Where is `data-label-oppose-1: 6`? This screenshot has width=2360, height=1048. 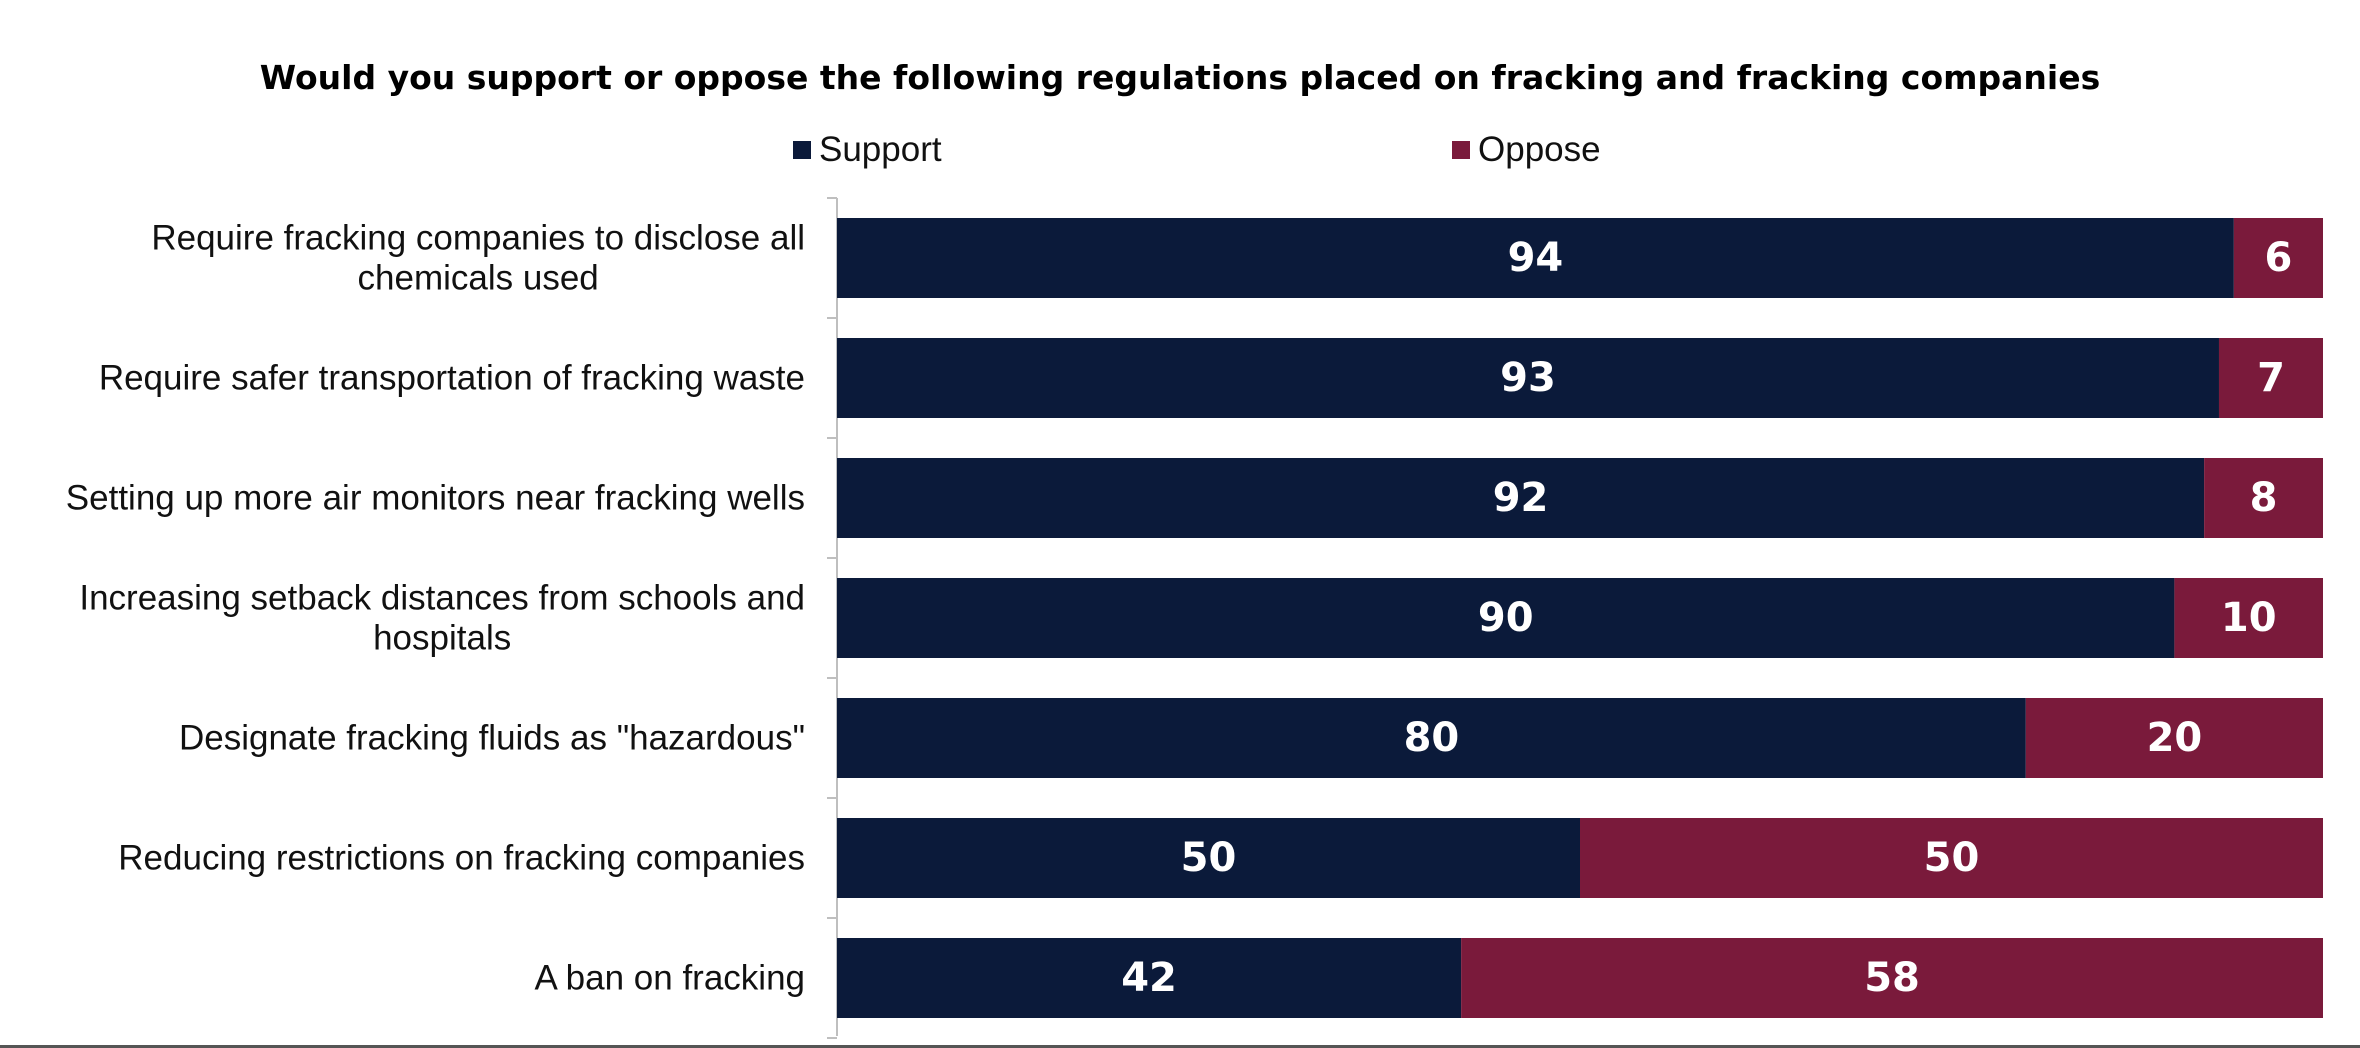
data-label-oppose-1: 6 is located at coordinates (2278, 258).